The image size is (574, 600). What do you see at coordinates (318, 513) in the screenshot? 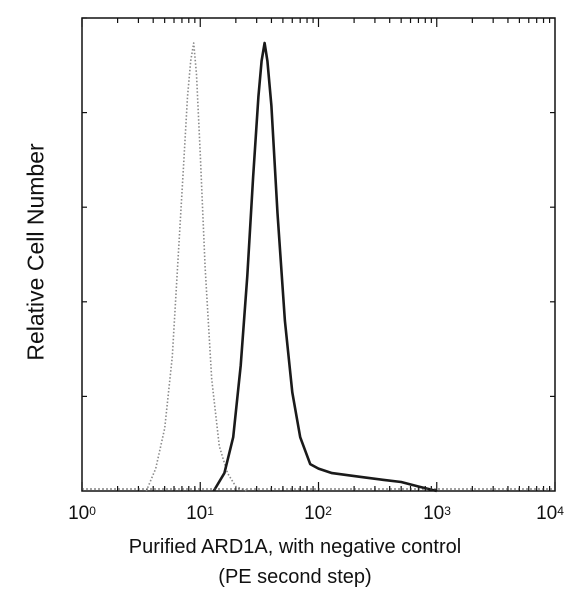
I see `x-tick-label-100: 102` at bounding box center [318, 513].